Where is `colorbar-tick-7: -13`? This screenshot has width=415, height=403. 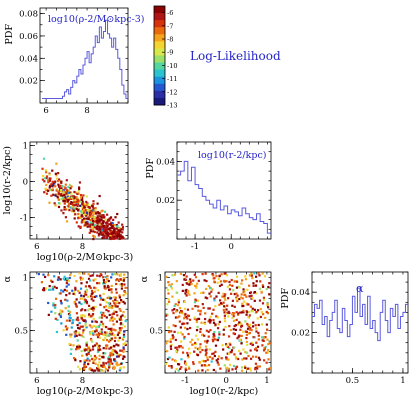 colorbar-tick-7: -13 is located at coordinates (172, 106).